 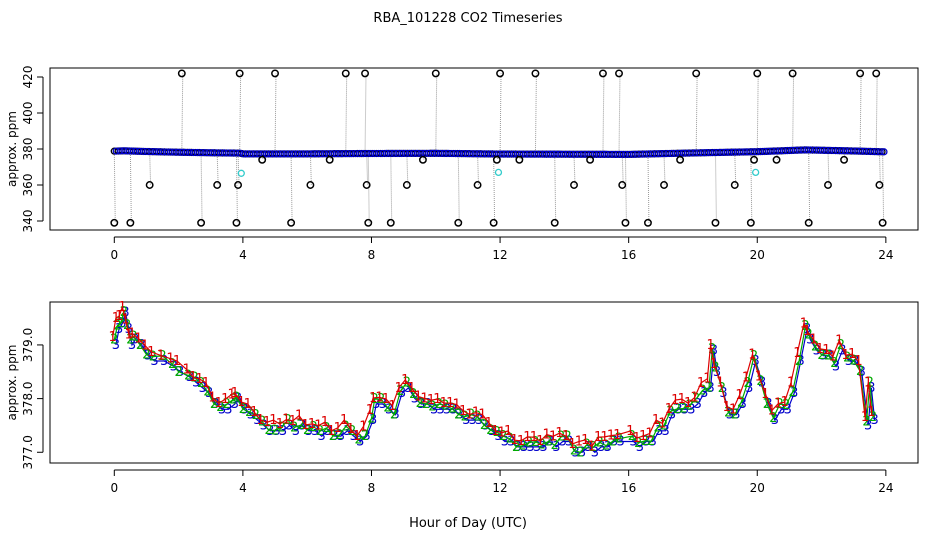 What do you see at coordinates (499, 255) in the screenshot?
I see `top-x-tick-label: 12` at bounding box center [499, 255].